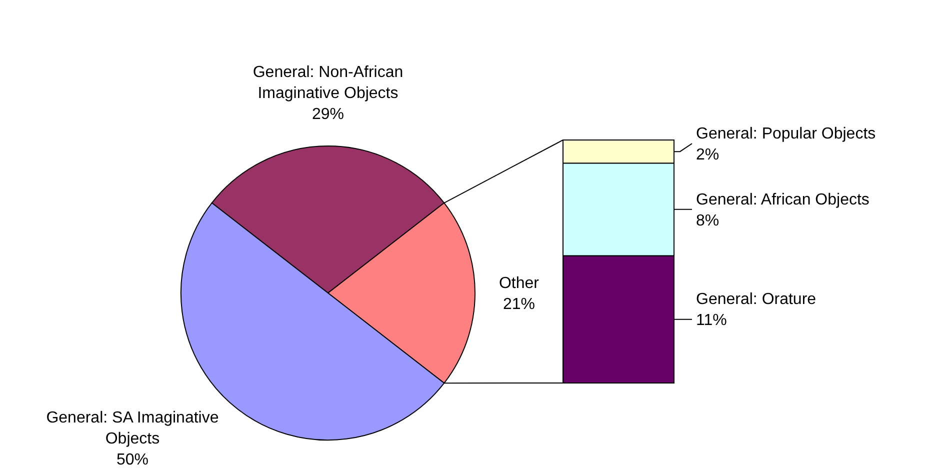 The height and width of the screenshot is (475, 943). I want to click on data-label: 50%, so click(132, 460).